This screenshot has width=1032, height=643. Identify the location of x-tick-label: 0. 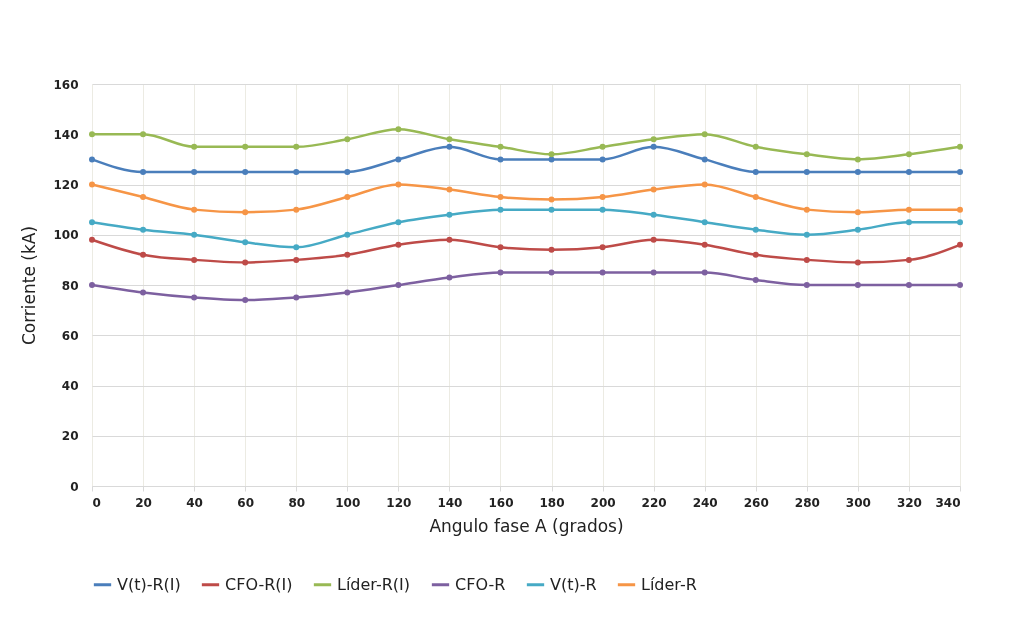
(96, 502).